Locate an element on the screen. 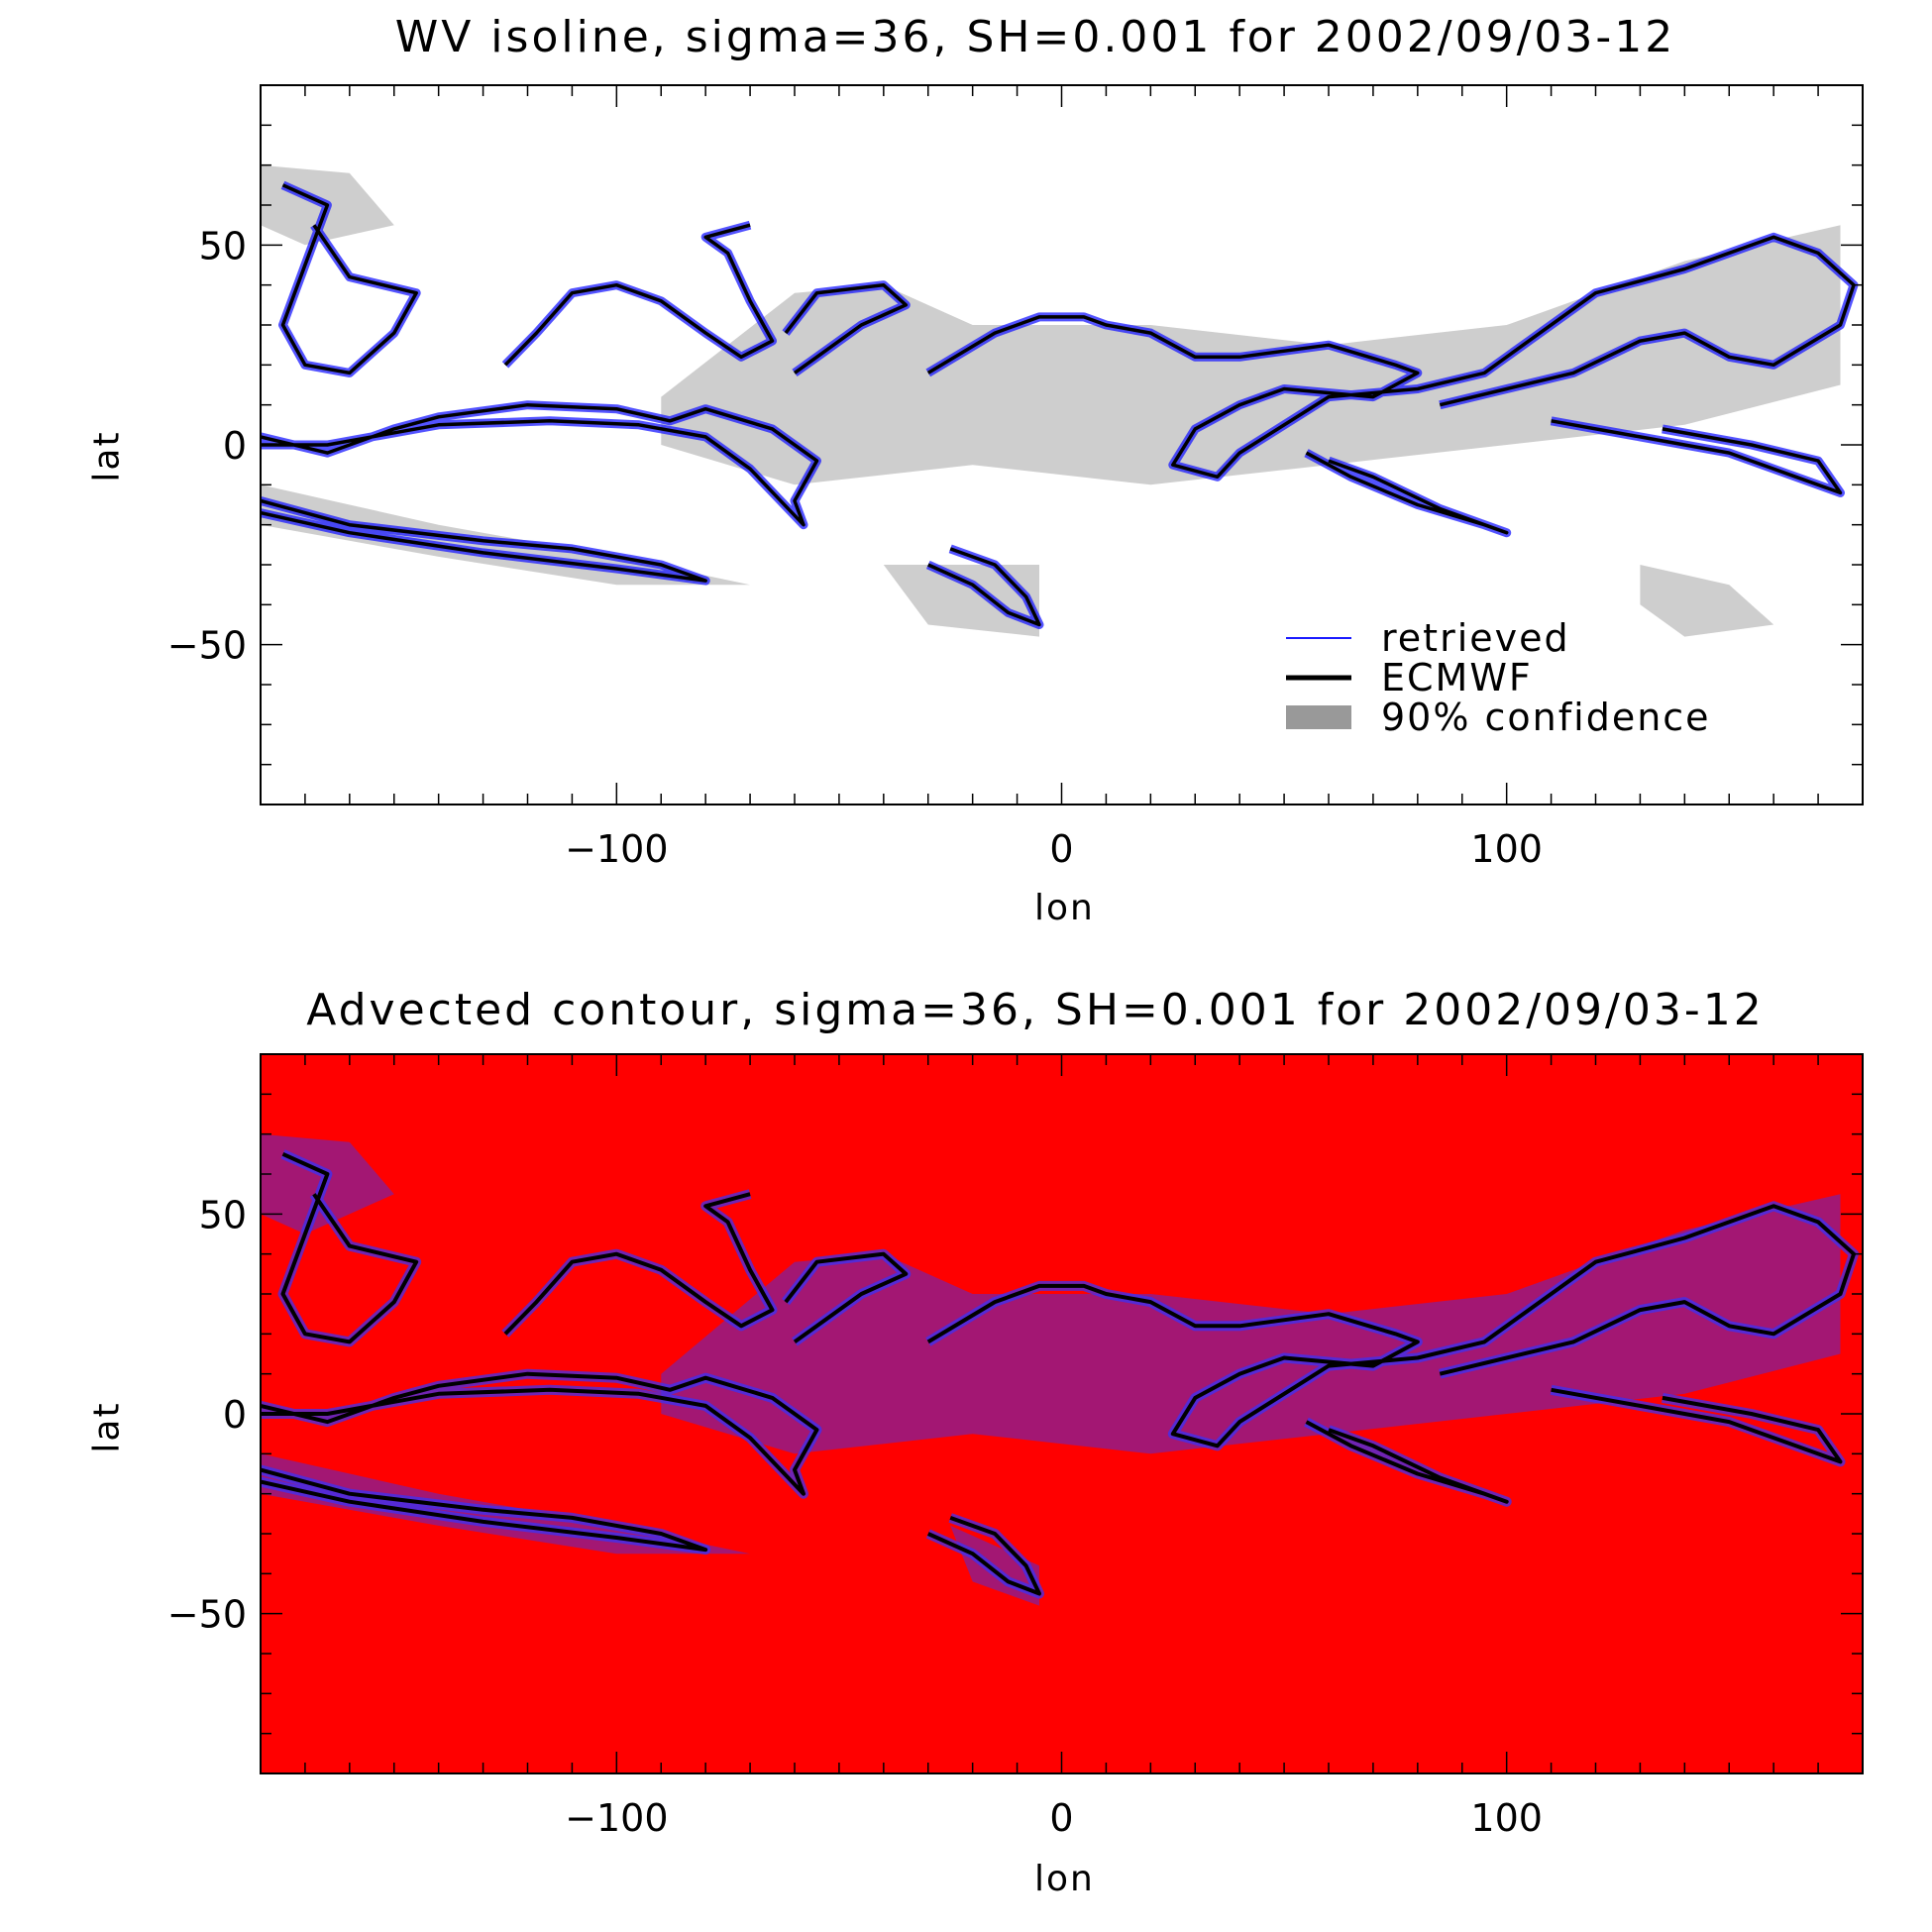 This screenshot has height=1932, width=1932. legend-label: retrieved is located at coordinates (1475, 638).